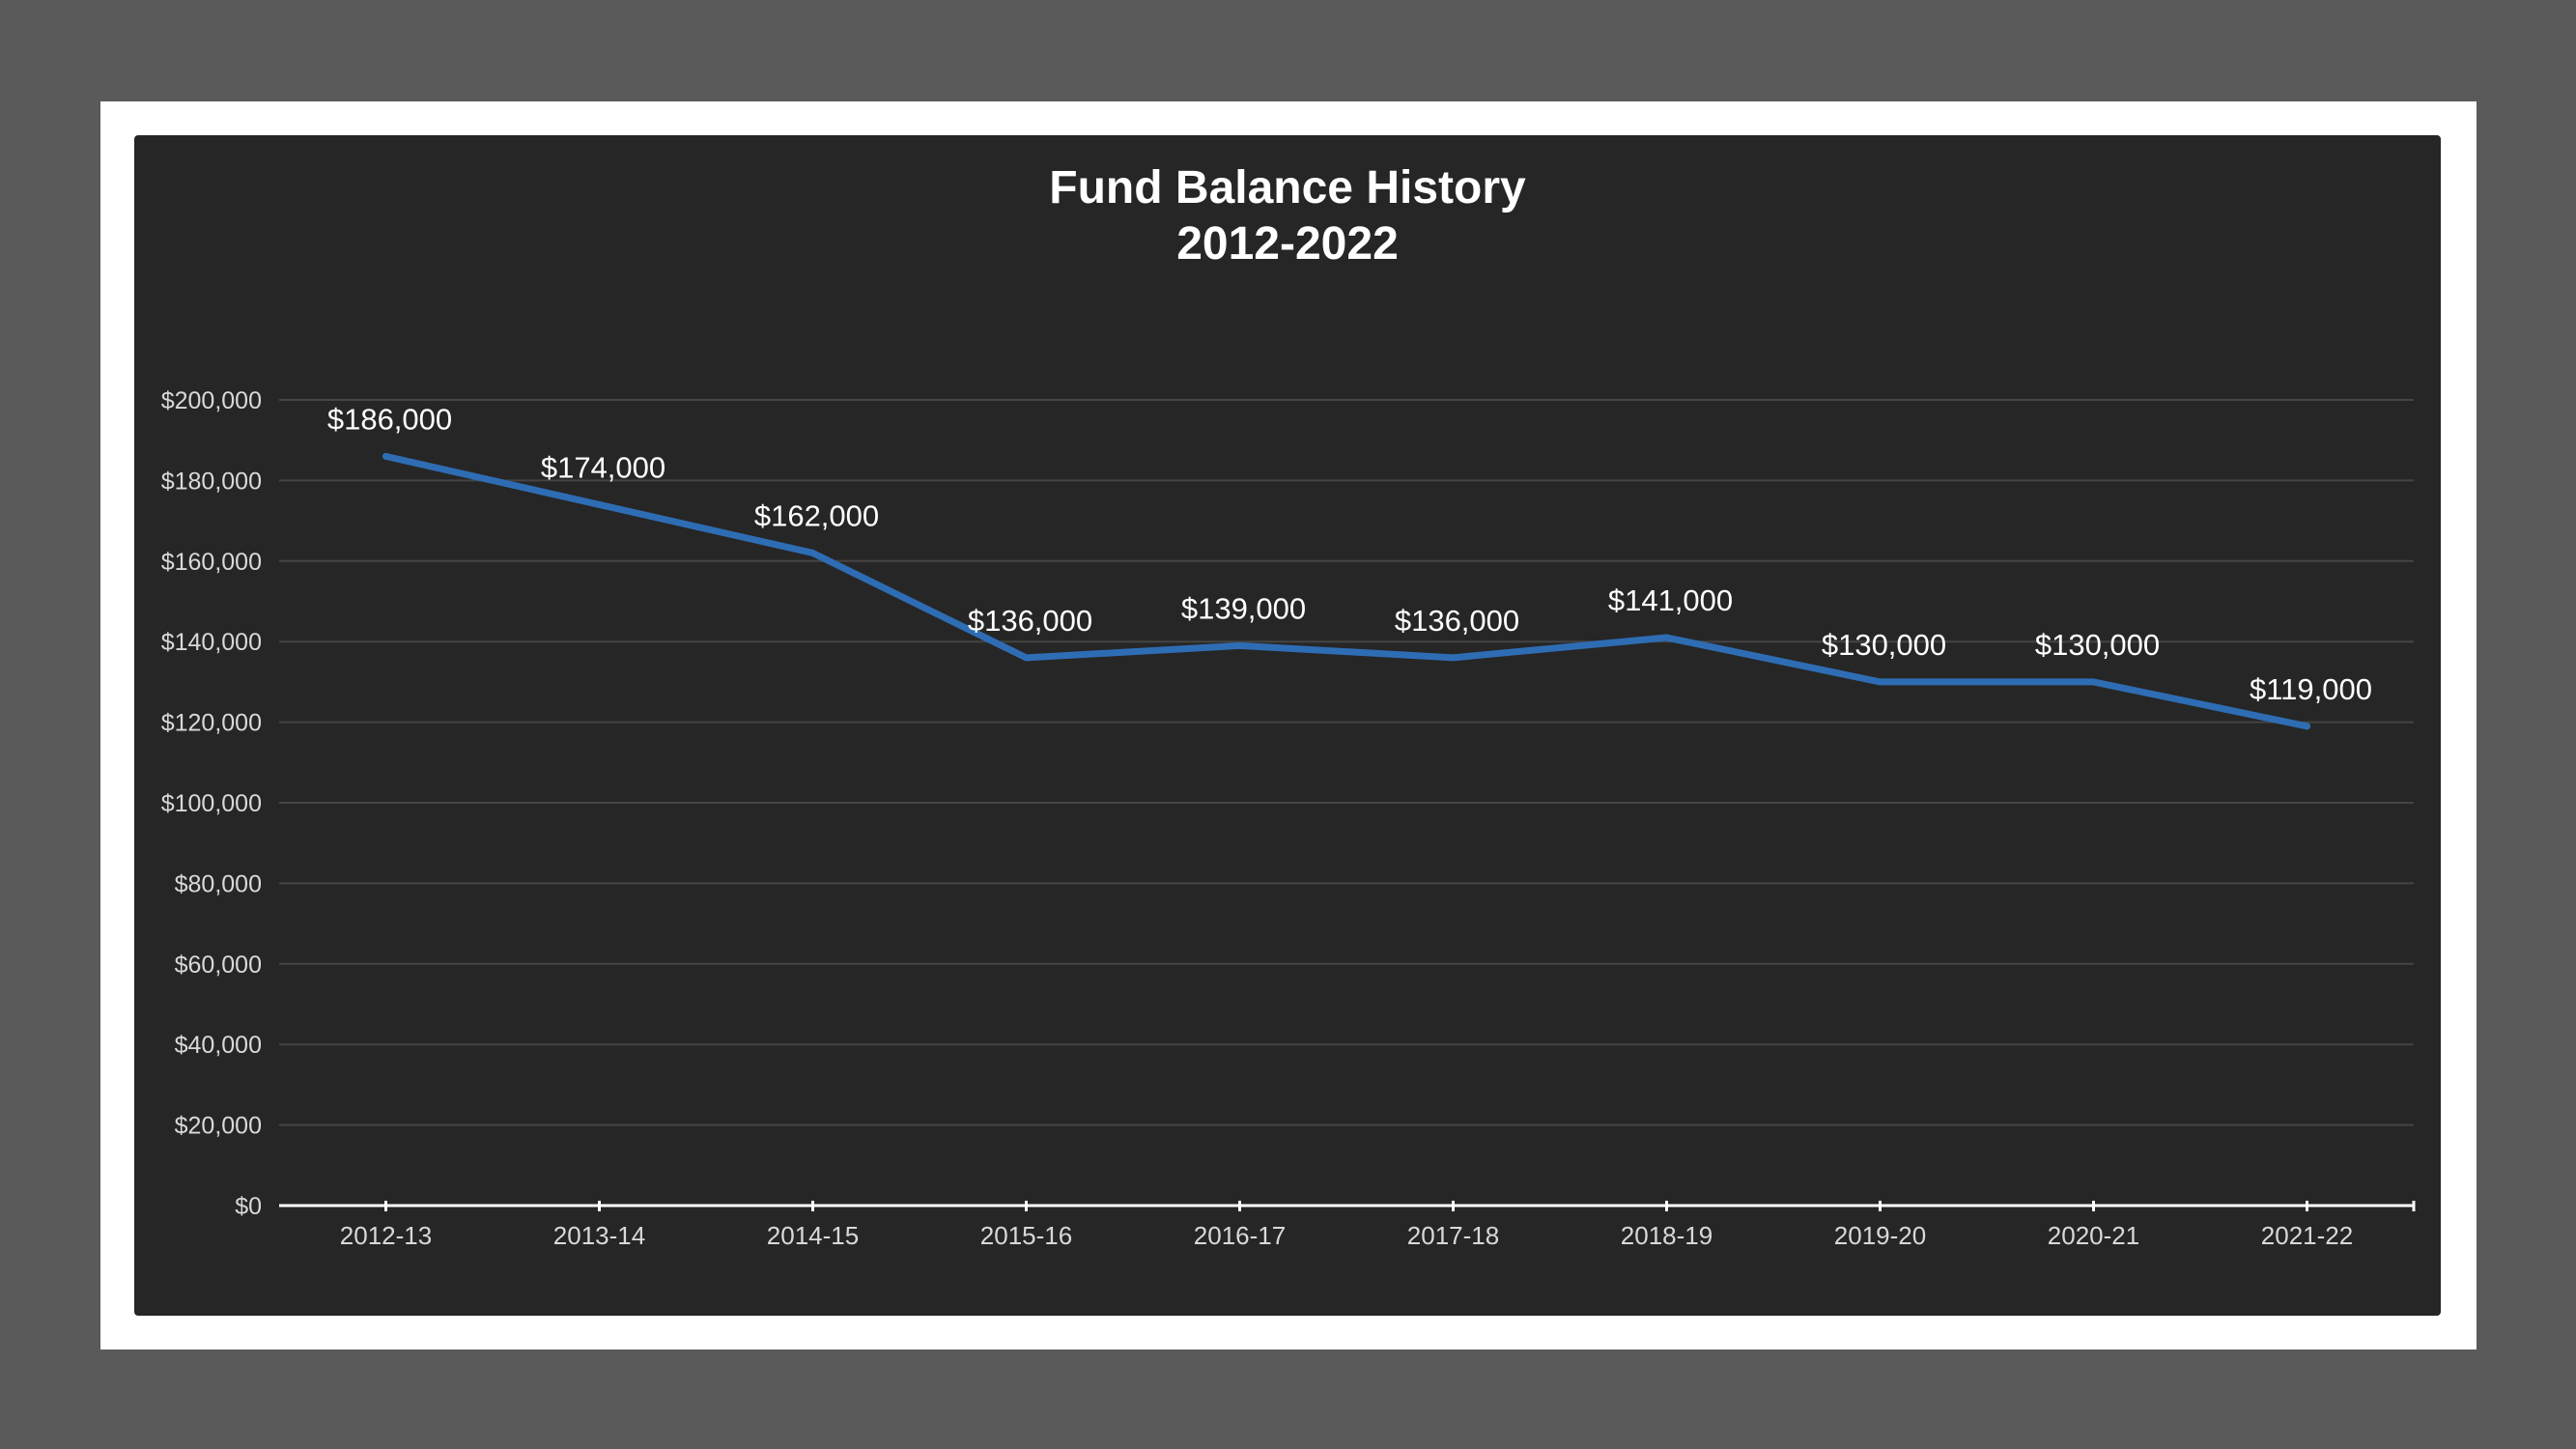 This screenshot has height=1449, width=2576. Describe the element at coordinates (218, 1126) in the screenshot. I see `y-tick-label: $20,000` at that location.